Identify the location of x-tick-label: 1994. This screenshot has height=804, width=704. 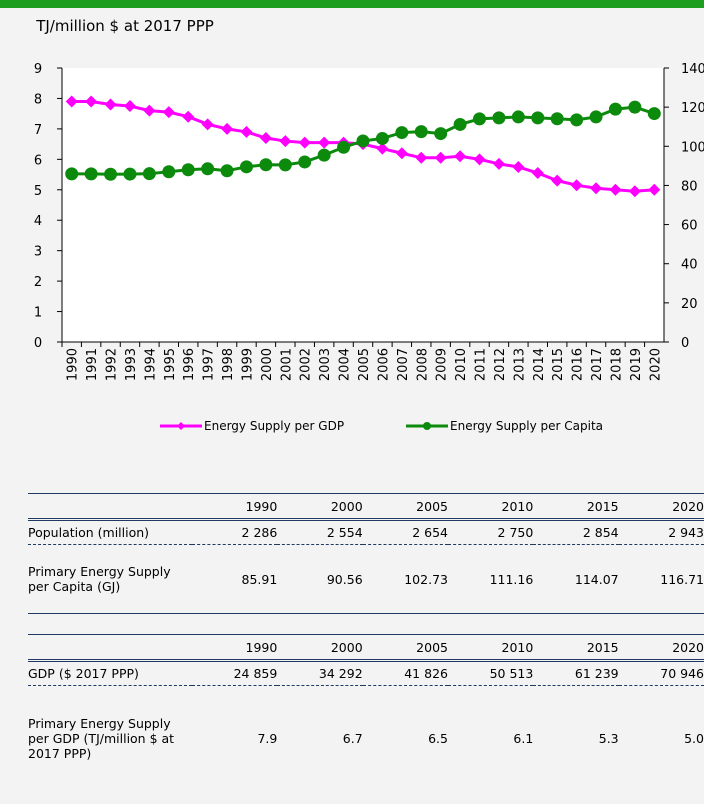
(150, 364).